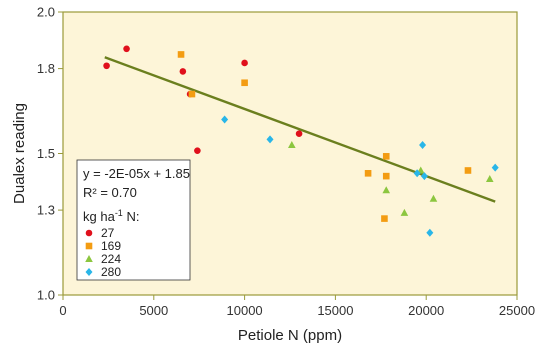 Image resolution: width=553 pixels, height=350 pixels. What do you see at coordinates (110, 192) in the screenshot?
I see `trendline-r2: R² = 0.70` at bounding box center [110, 192].